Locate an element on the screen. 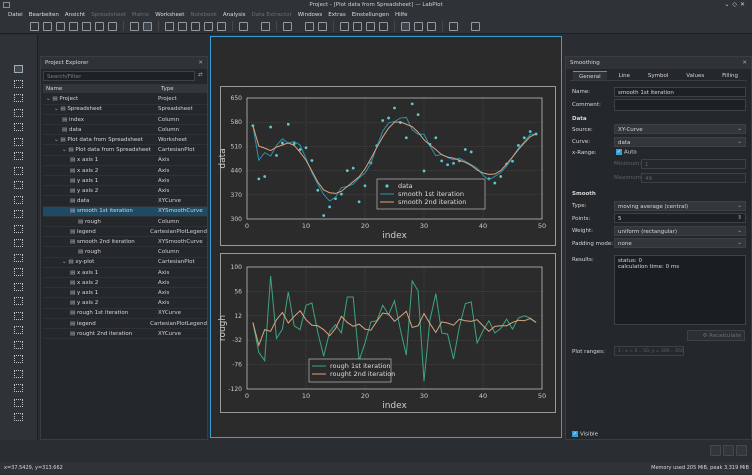 The width and height of the screenshot is (752, 475). save-config-button is located at coordinates (728, 450).